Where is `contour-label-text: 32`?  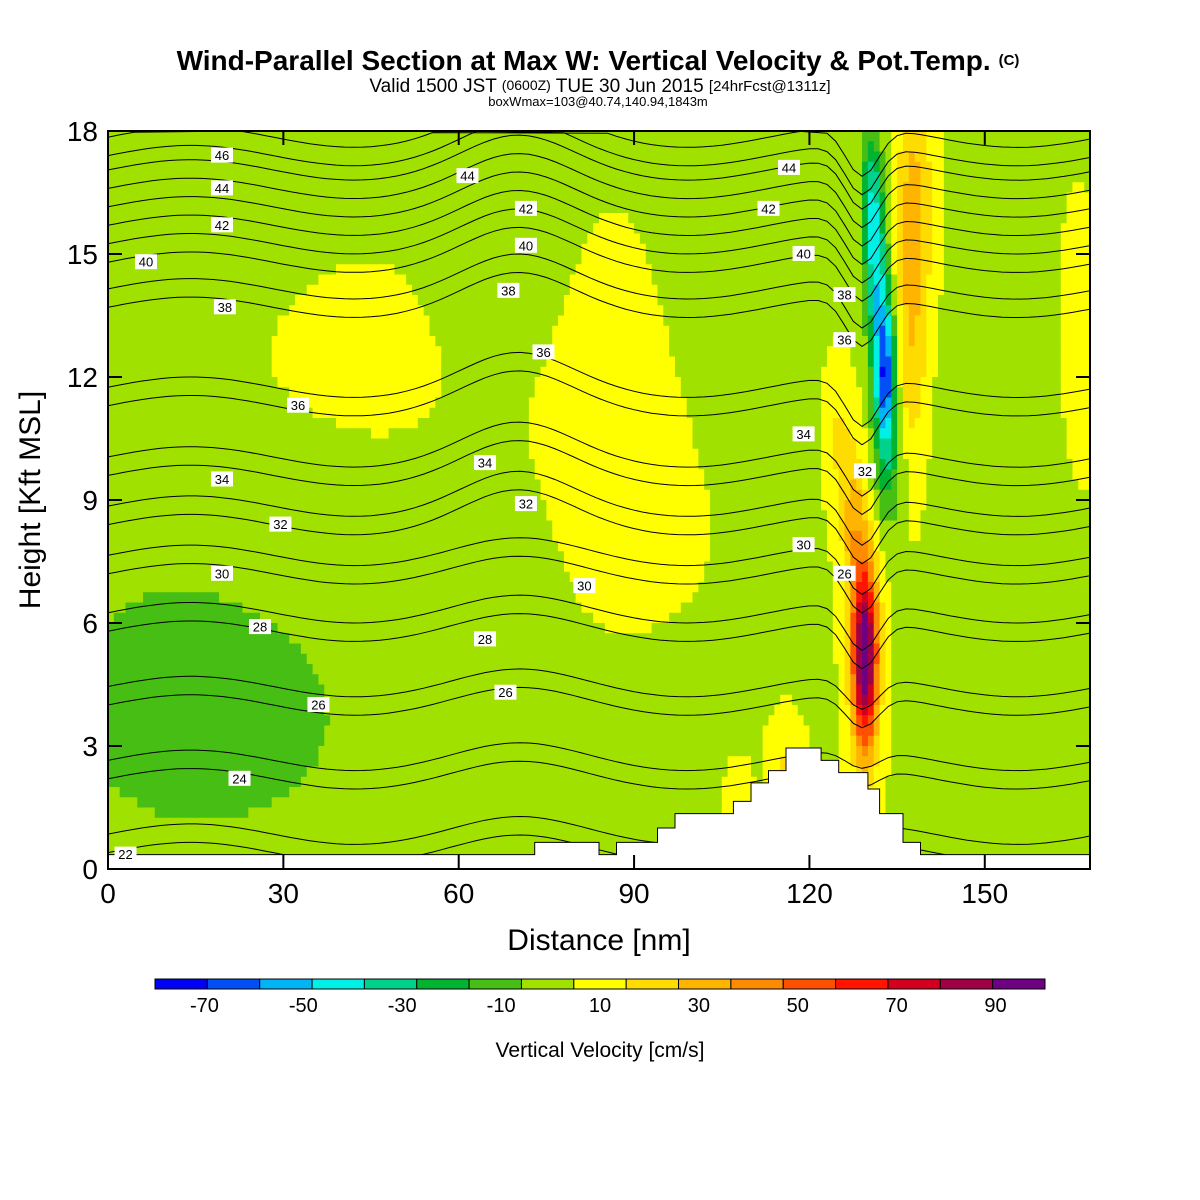 contour-label-text: 32 is located at coordinates (280, 524).